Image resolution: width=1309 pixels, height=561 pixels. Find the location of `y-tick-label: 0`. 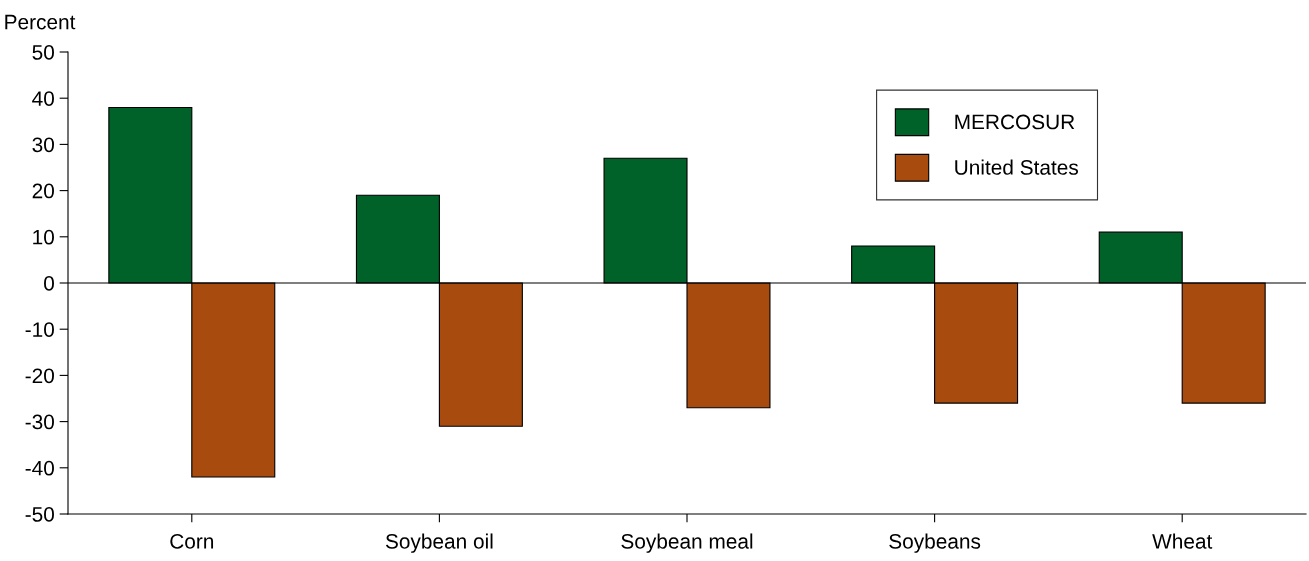

y-tick-label: 0 is located at coordinates (49, 283).